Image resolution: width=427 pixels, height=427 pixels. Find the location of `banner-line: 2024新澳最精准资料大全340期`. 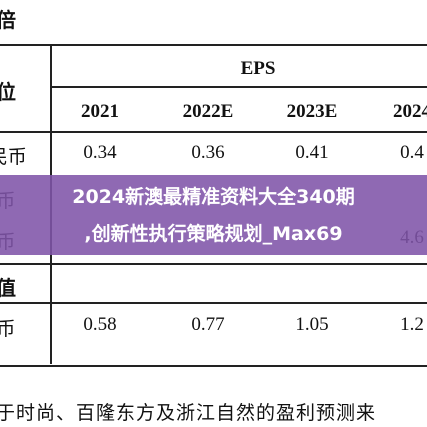

banner-line: 2024新澳最精准资料大全340期 is located at coordinates (213, 197).